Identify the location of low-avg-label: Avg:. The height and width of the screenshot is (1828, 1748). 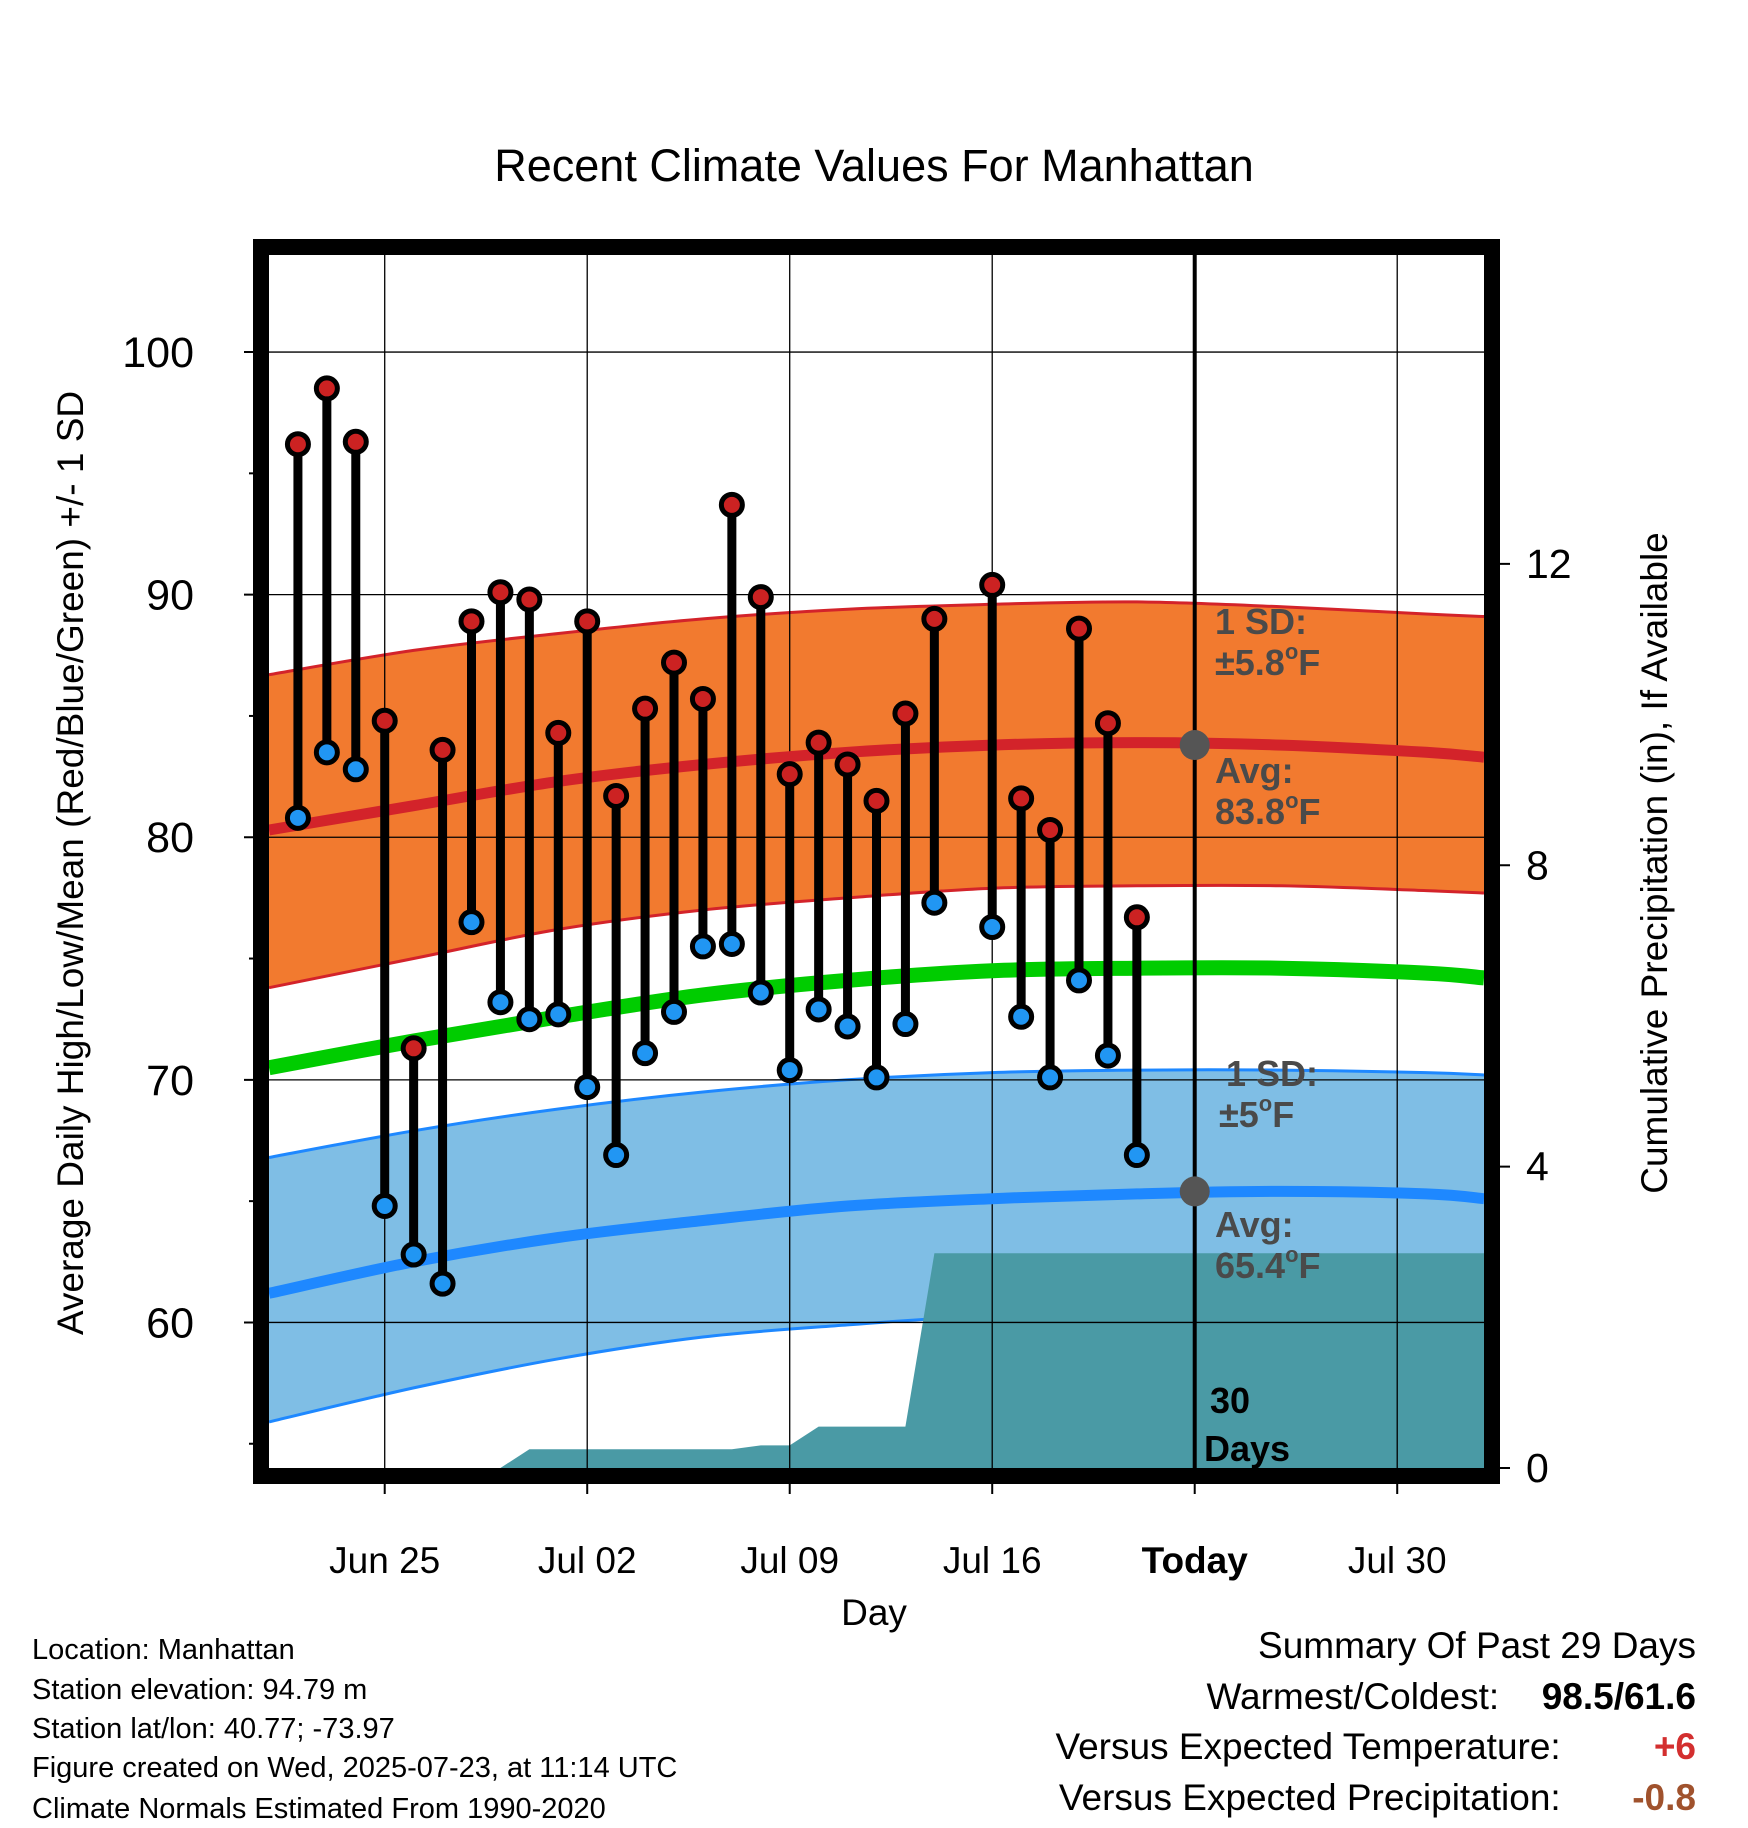
(1254, 1224).